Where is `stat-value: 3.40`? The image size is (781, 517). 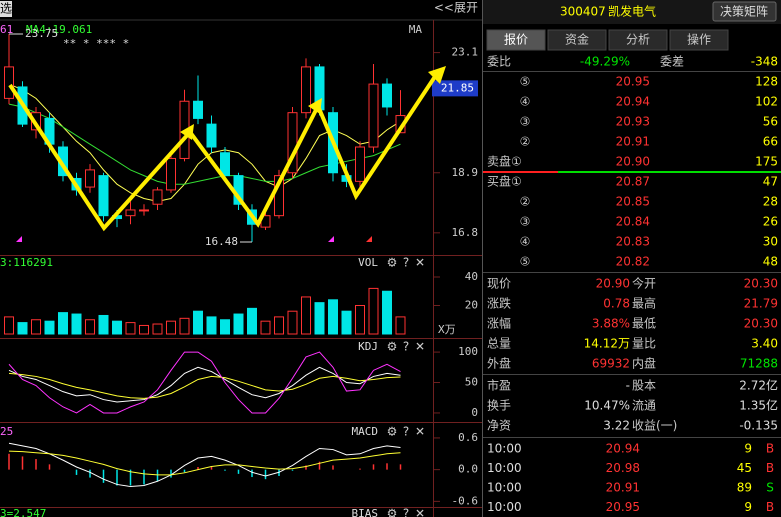
stat-value: 3.40 is located at coordinates (764, 344).